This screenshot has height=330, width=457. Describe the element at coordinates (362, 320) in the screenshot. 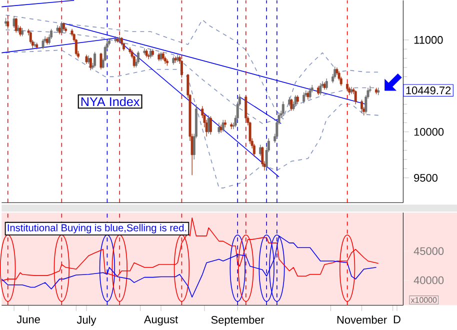

I see `x-tick-label: November` at that location.